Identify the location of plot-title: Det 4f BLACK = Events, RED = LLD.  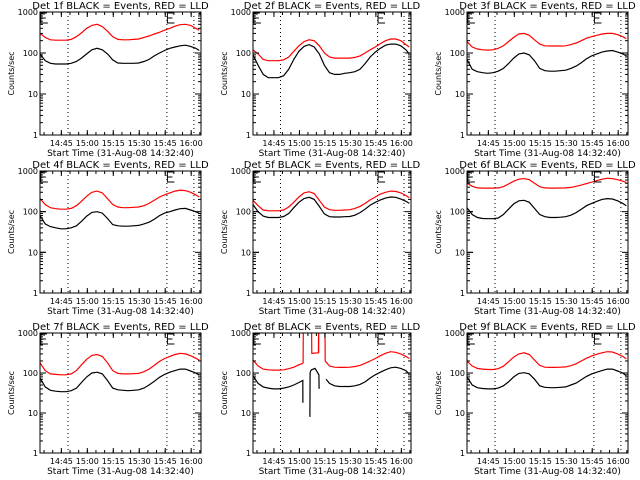
(120, 165).